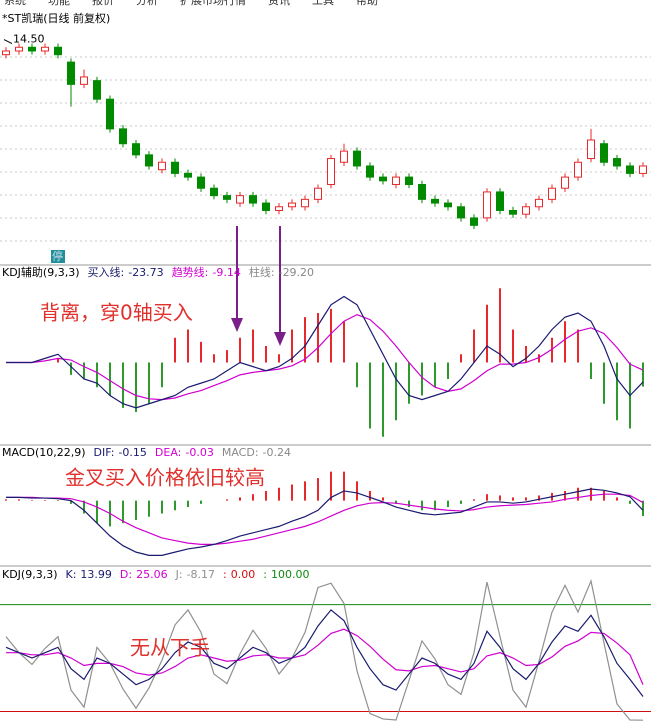  What do you see at coordinates (240, 452) in the screenshot?
I see `header-text: MACD:` at bounding box center [240, 452].